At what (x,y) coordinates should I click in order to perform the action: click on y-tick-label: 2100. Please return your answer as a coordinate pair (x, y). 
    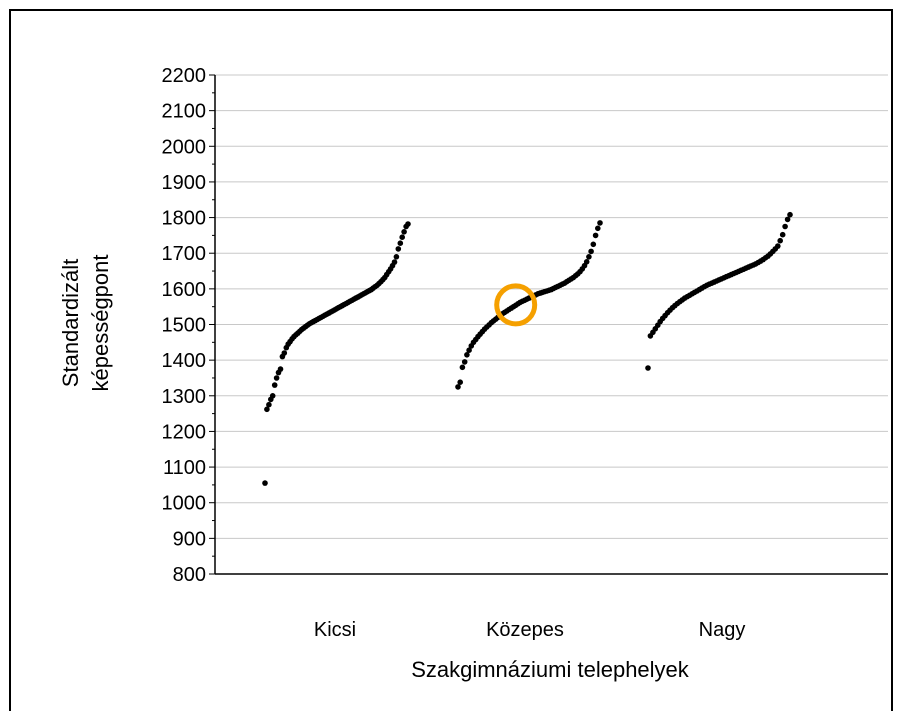
    Looking at the image, I should click on (184, 112).